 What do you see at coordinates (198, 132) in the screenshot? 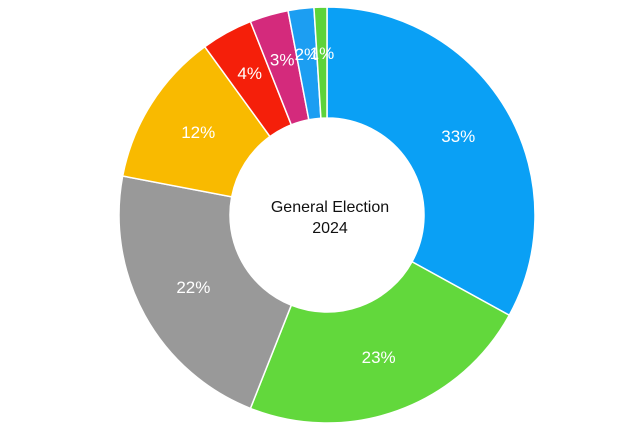
I see `slice-label-4: 12%` at bounding box center [198, 132].